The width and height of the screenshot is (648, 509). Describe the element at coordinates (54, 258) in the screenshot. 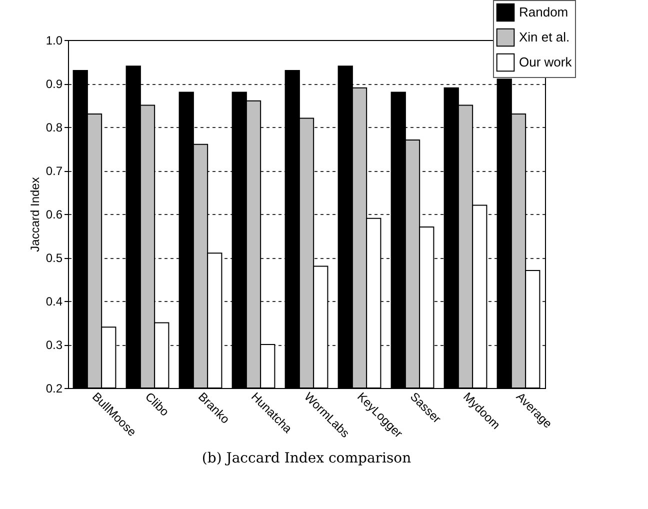

I see `y-tick-label: 0.5` at that location.